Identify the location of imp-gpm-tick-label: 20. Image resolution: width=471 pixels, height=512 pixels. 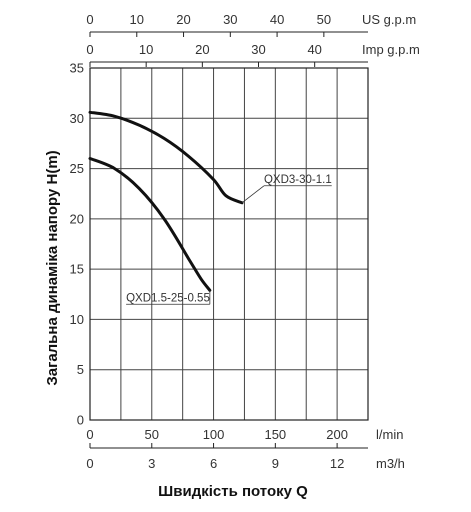
(202, 49).